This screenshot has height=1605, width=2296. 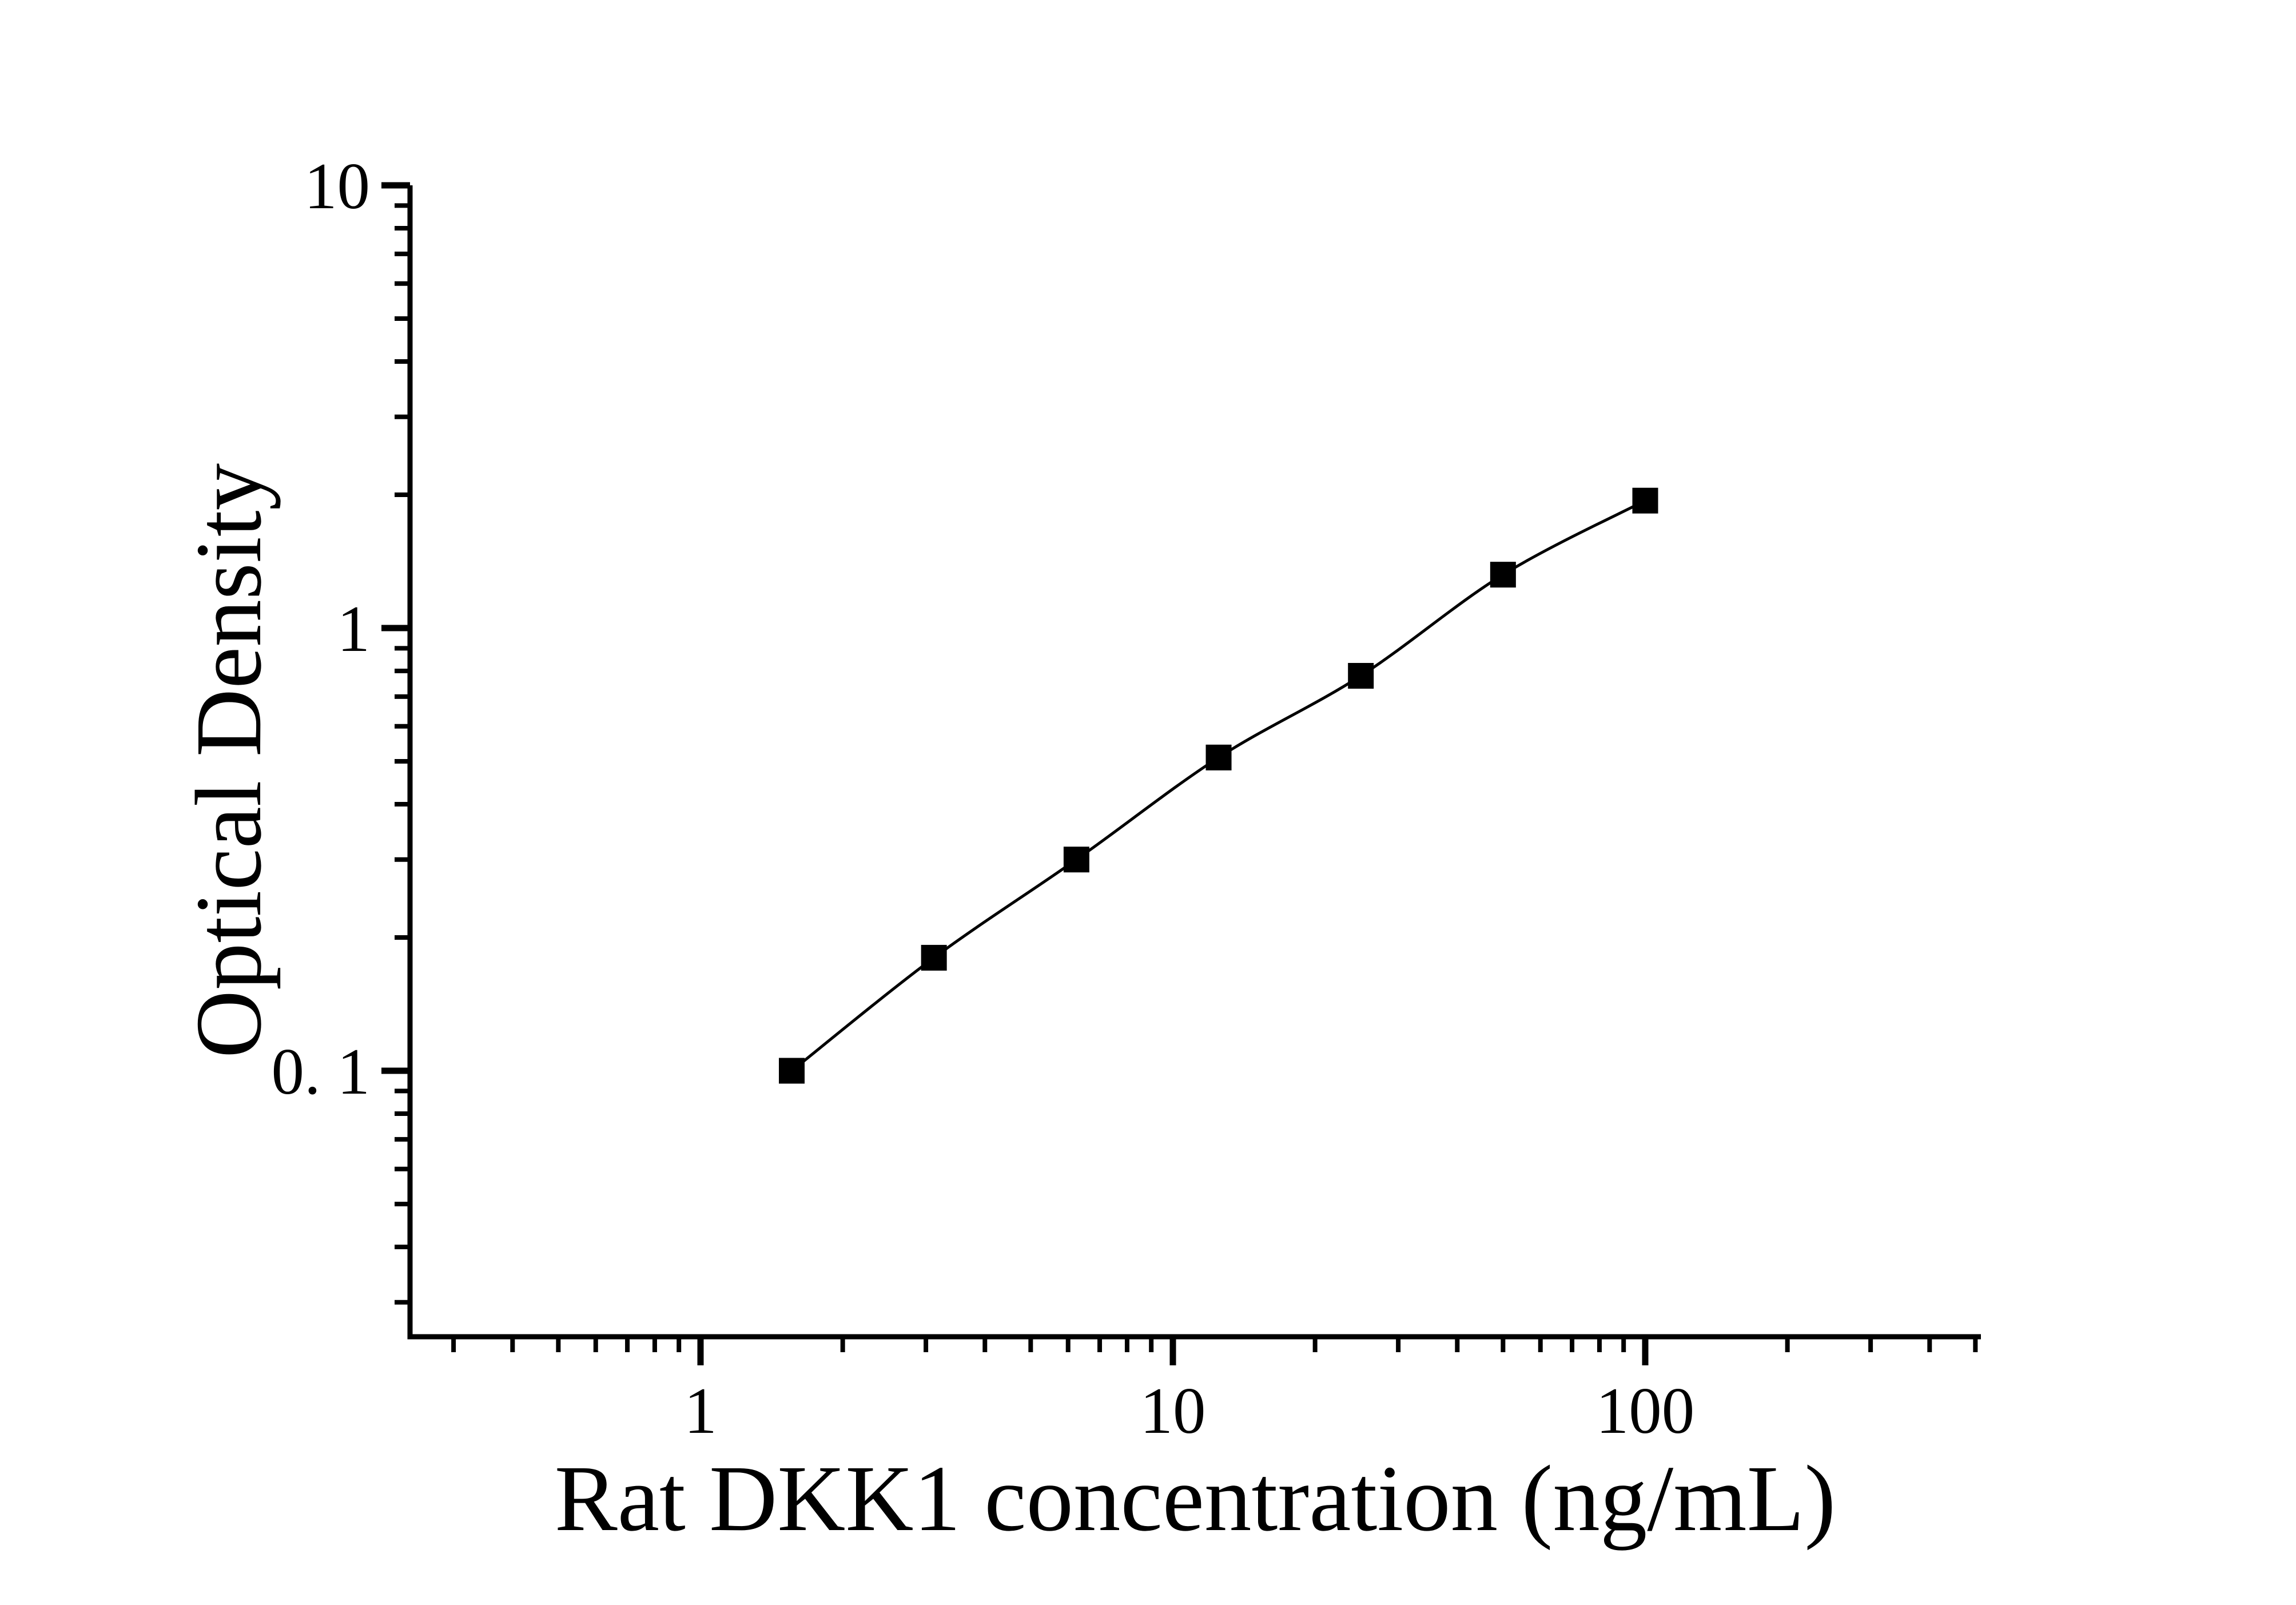 I want to click on y-tick-label: 10, so click(x=337, y=186).